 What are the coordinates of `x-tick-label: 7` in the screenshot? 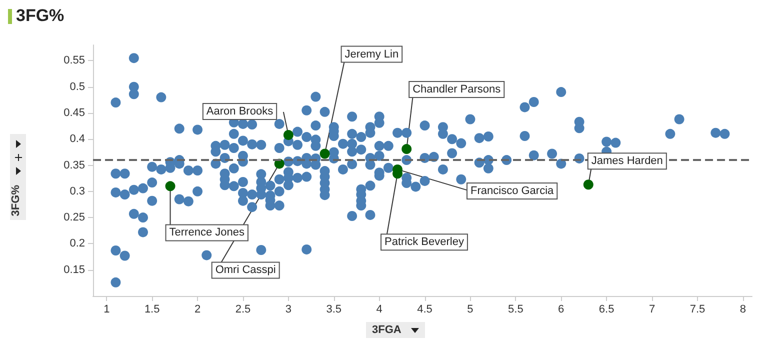 It's located at (652, 310).